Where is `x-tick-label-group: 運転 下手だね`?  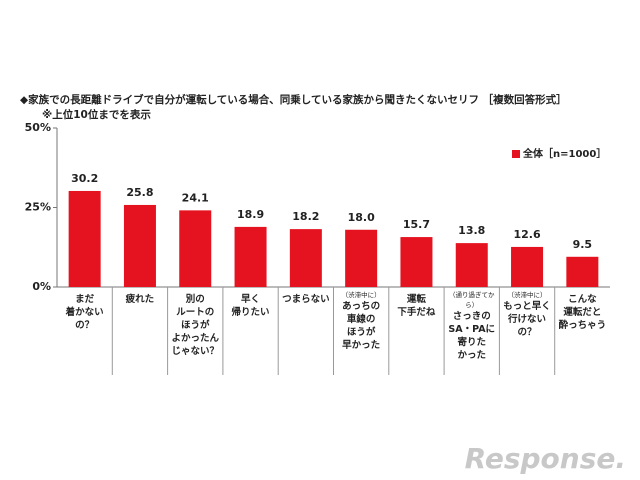
x-tick-label-group: 運転 下手だね is located at coordinates (416, 306).